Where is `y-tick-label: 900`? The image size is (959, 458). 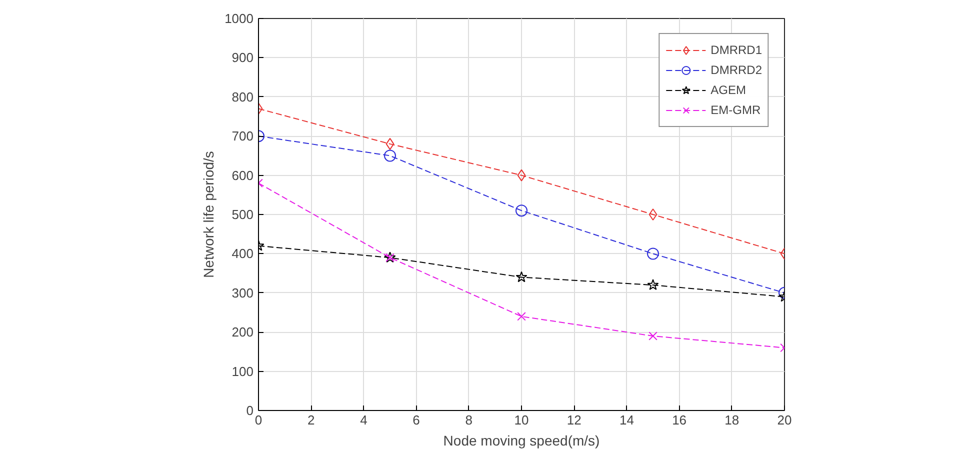 y-tick-label: 900 is located at coordinates (243, 58).